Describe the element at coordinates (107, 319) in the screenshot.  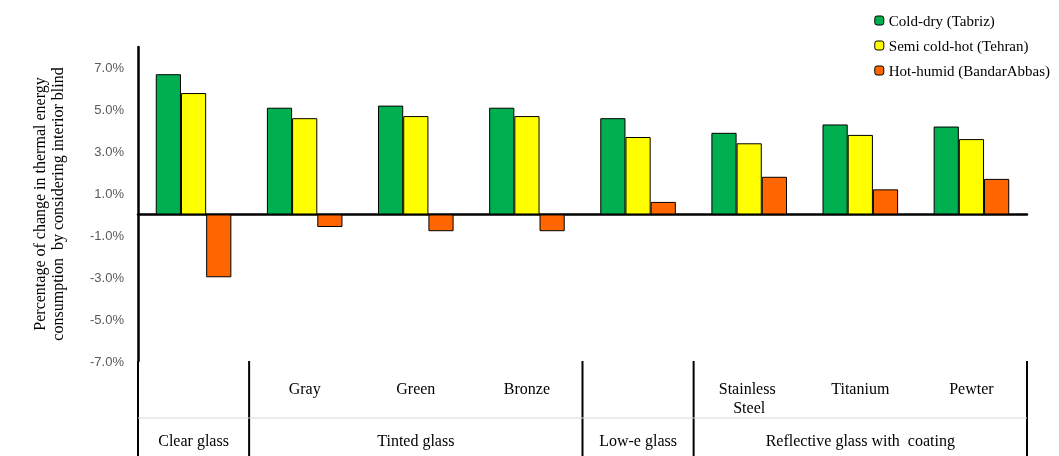
I see `y-tick-label: -5.0%` at that location.